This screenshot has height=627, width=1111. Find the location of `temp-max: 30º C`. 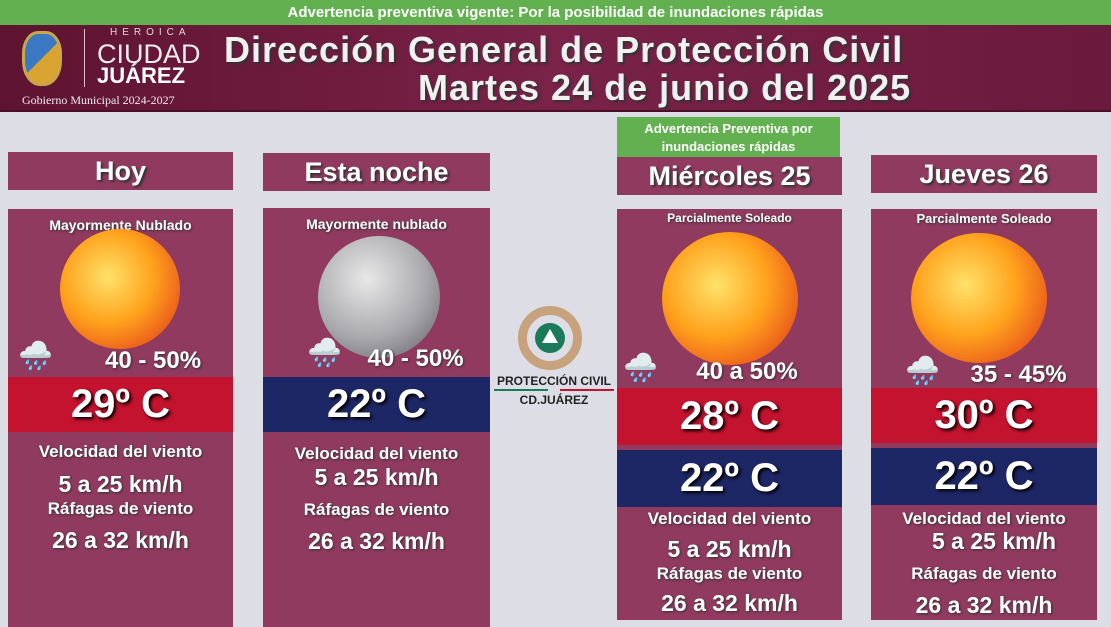

temp-max: 30º C is located at coordinates (984, 415).